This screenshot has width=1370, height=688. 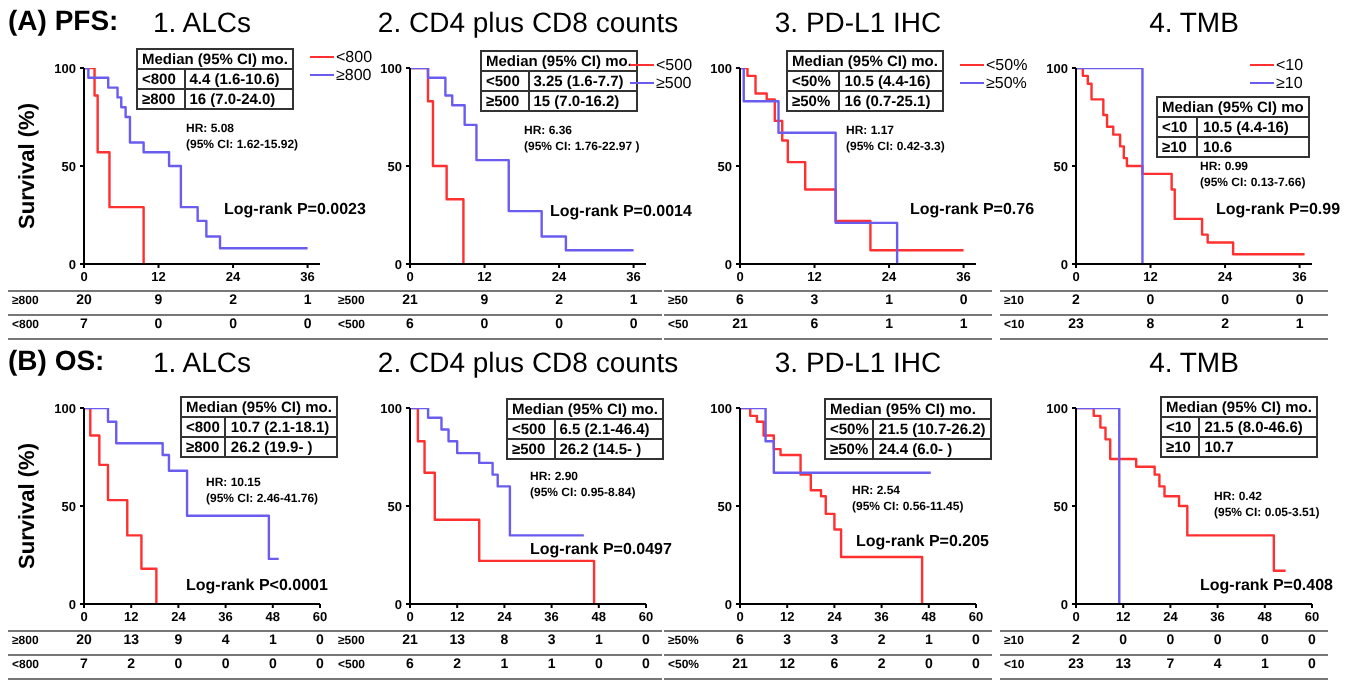 What do you see at coordinates (56, 360) in the screenshot?
I see `chart-subtitle: (B) OS:` at bounding box center [56, 360].